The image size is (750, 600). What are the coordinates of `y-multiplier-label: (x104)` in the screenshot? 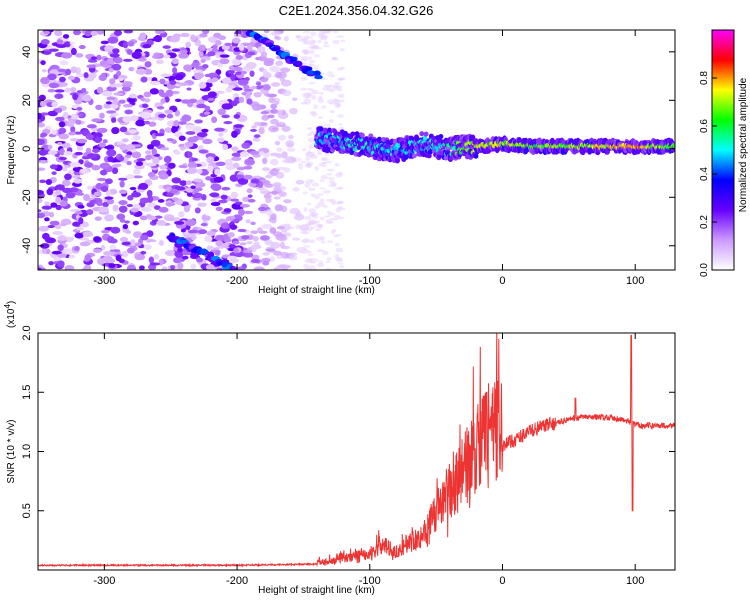 It's located at (10, 314).